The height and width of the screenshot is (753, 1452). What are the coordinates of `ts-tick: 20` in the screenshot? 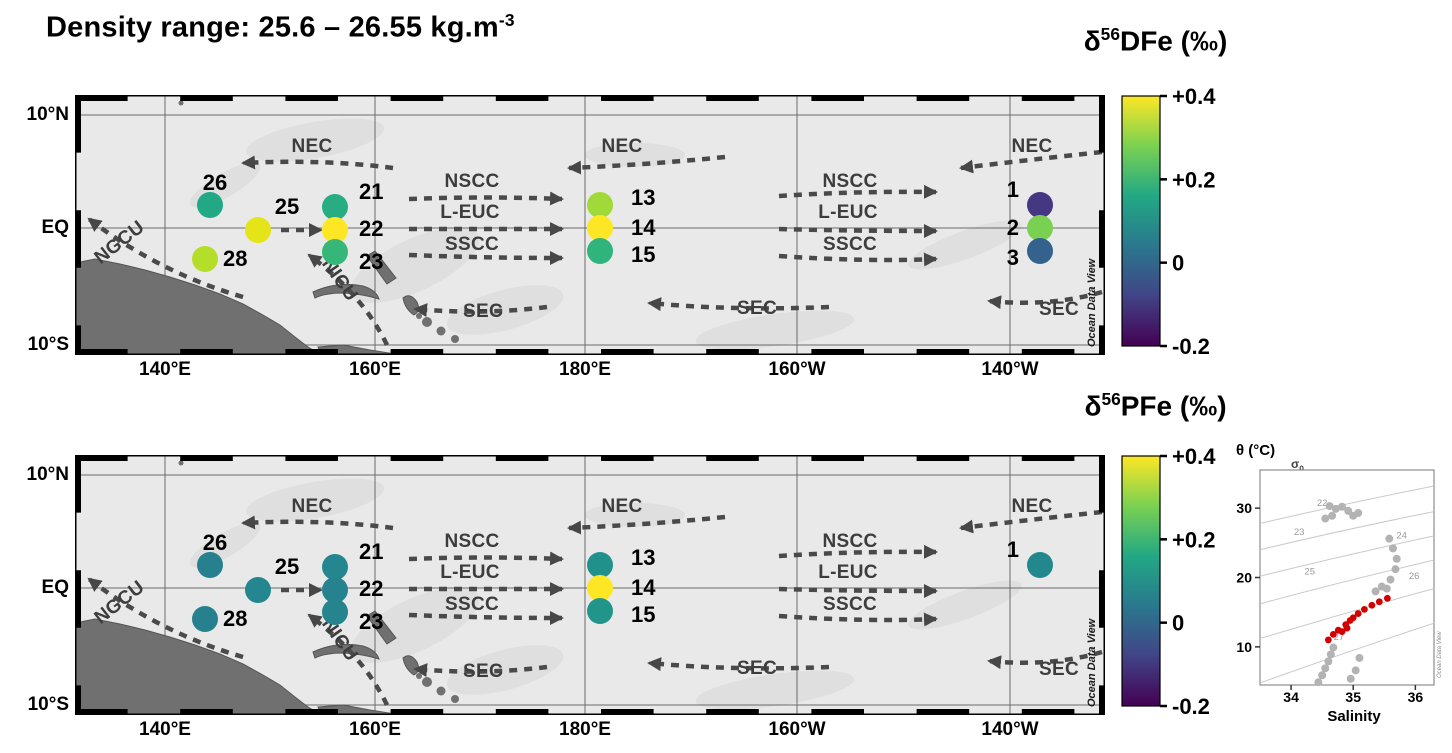 It's located at (1244, 578).